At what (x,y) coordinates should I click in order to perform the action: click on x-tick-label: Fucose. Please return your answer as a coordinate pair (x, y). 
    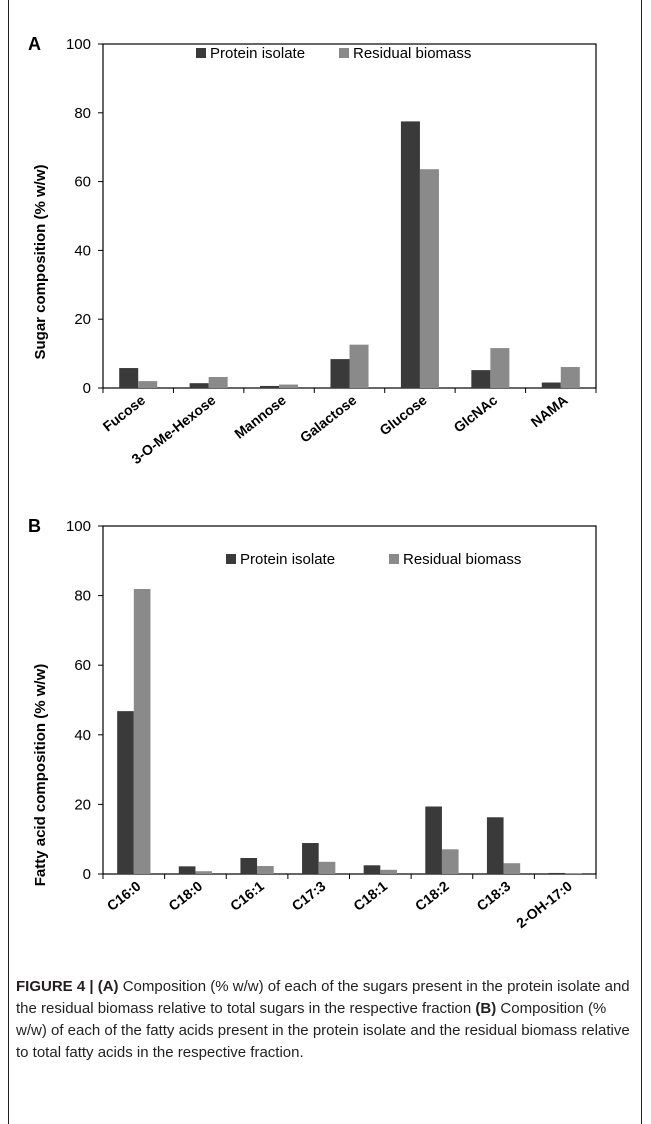
    Looking at the image, I should click on (124, 413).